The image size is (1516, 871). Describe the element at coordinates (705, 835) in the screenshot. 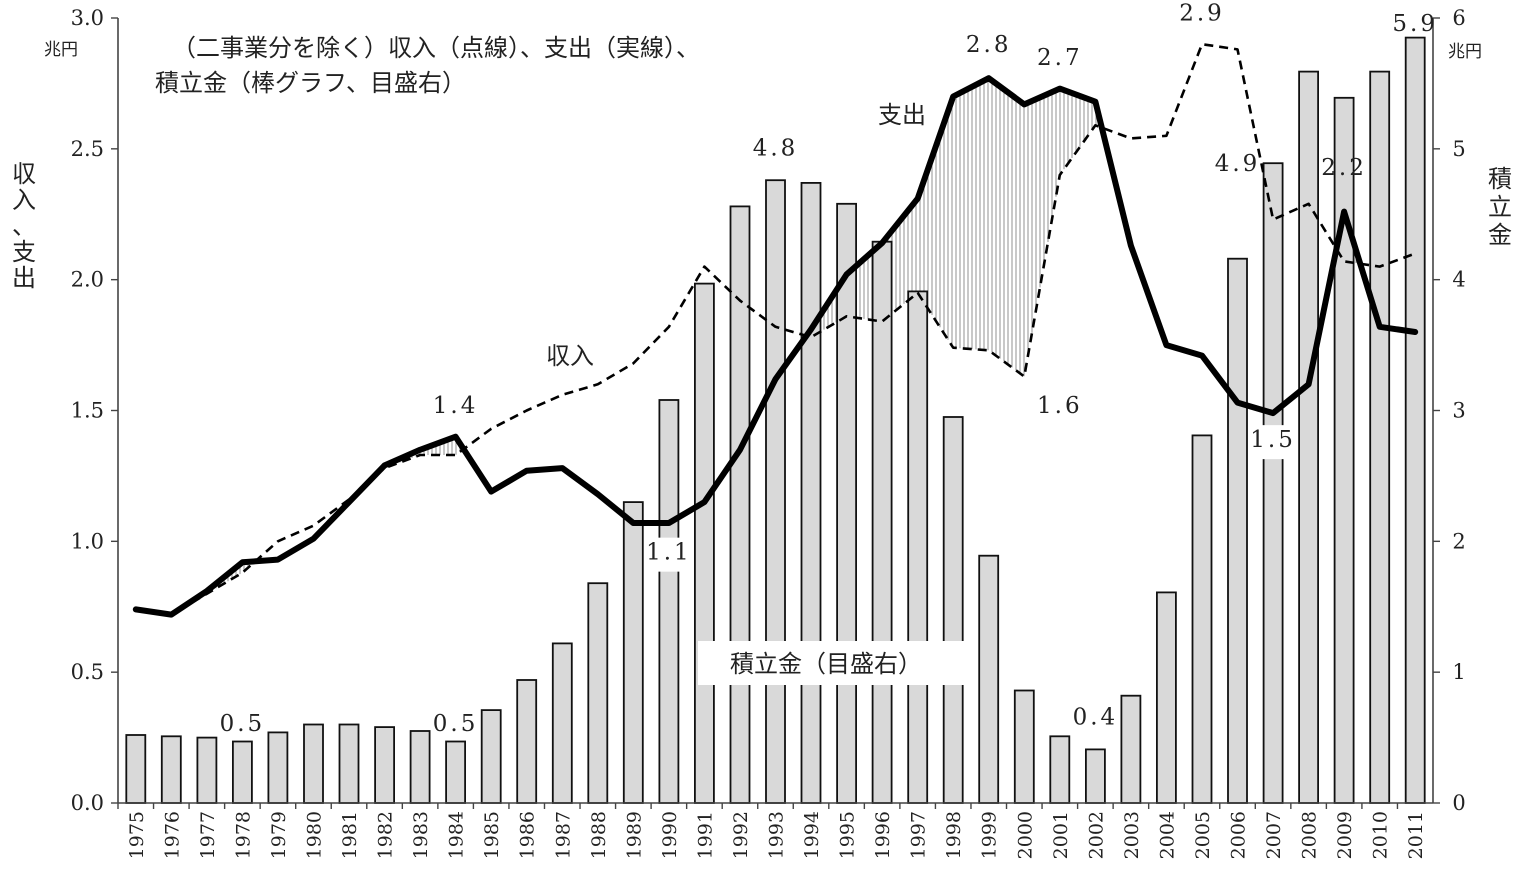

I see `x-tick-label: 1991` at that location.